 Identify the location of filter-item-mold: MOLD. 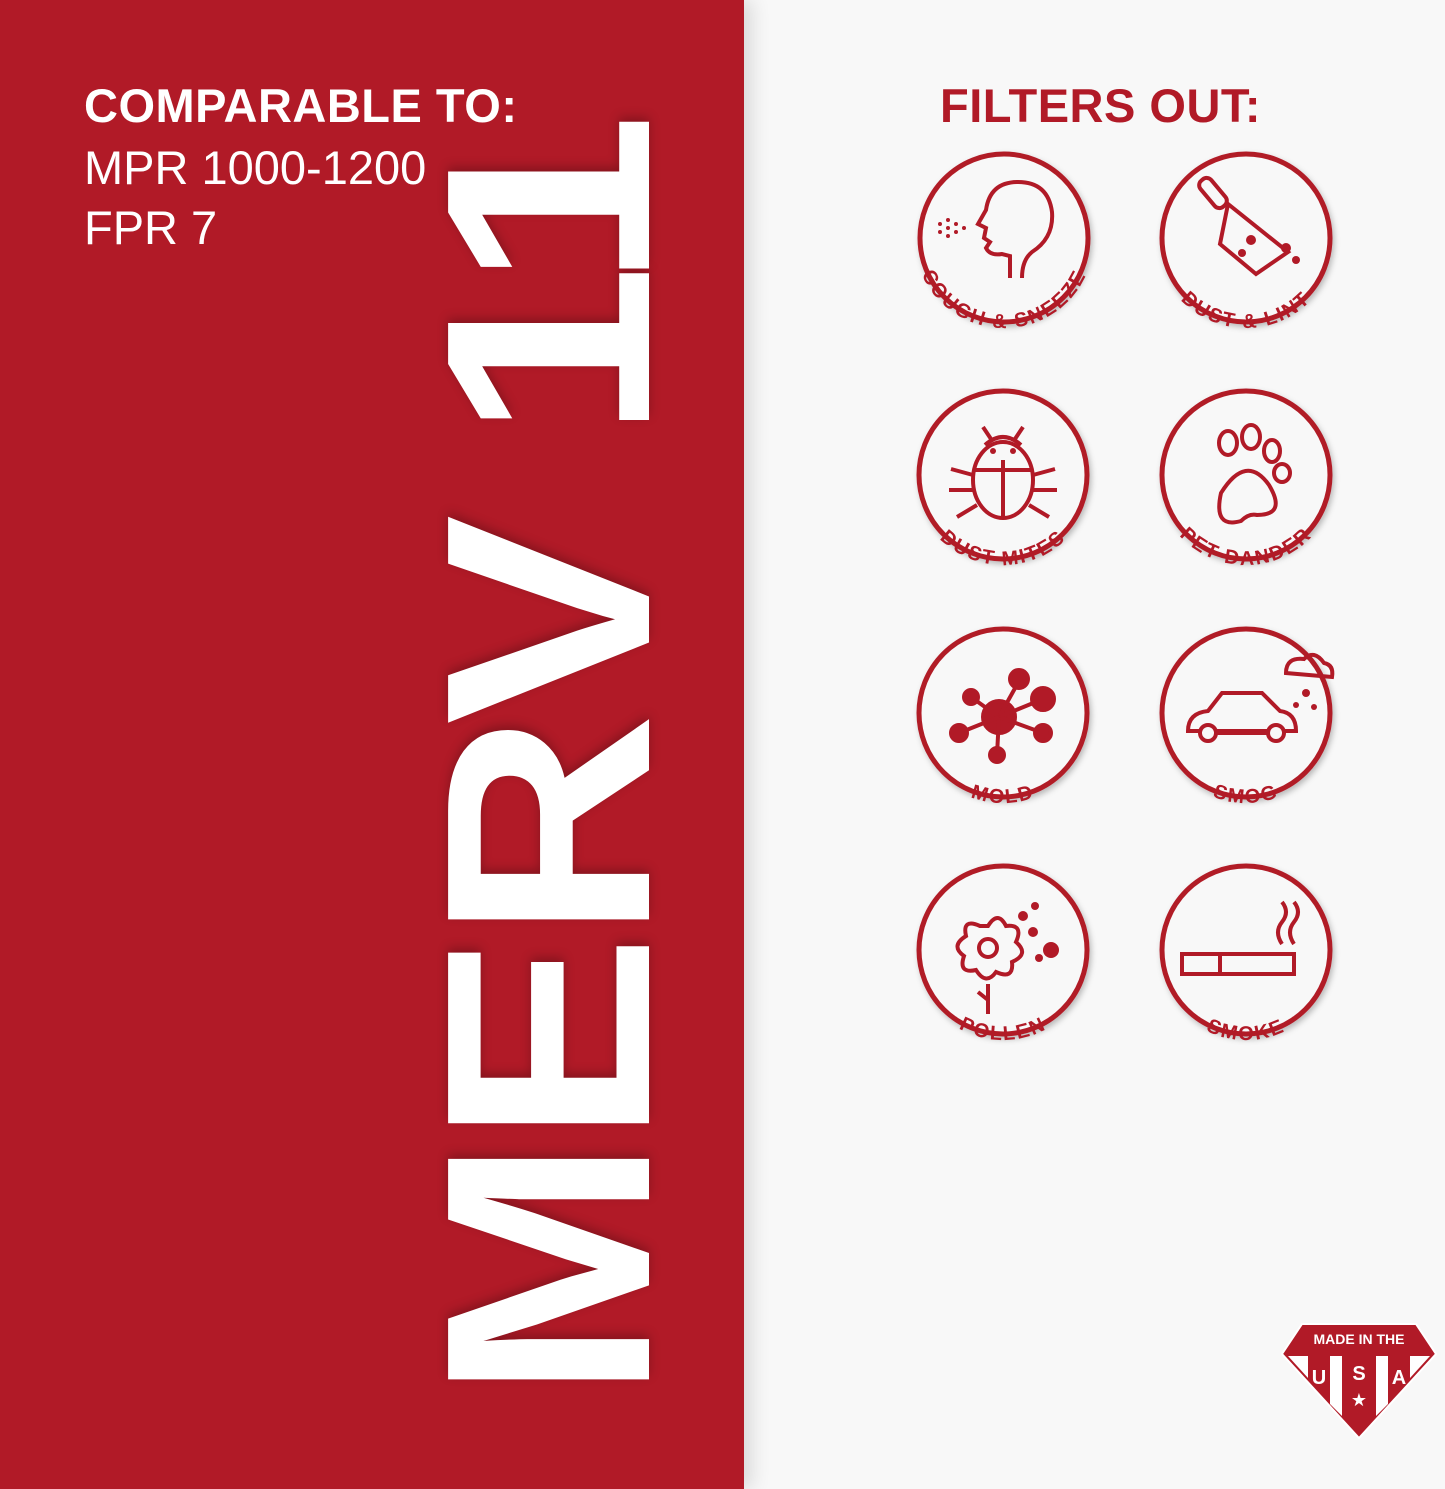
(1003, 713).